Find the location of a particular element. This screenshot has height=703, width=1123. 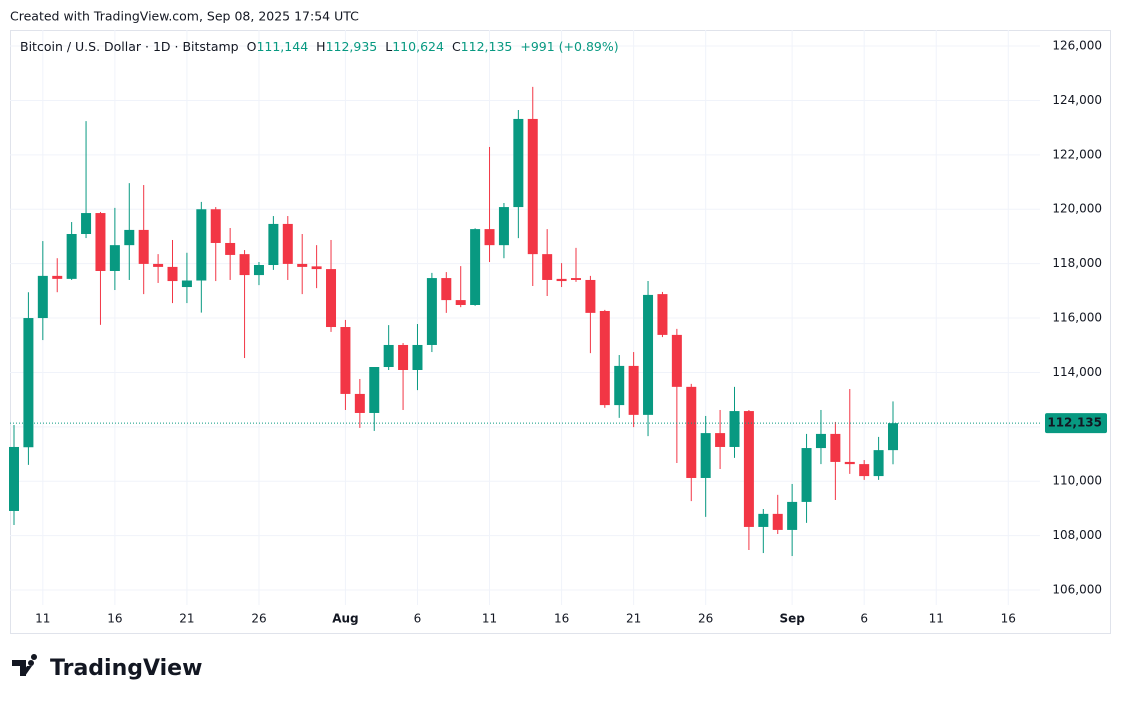

x-tick-label: Sep is located at coordinates (792, 619).